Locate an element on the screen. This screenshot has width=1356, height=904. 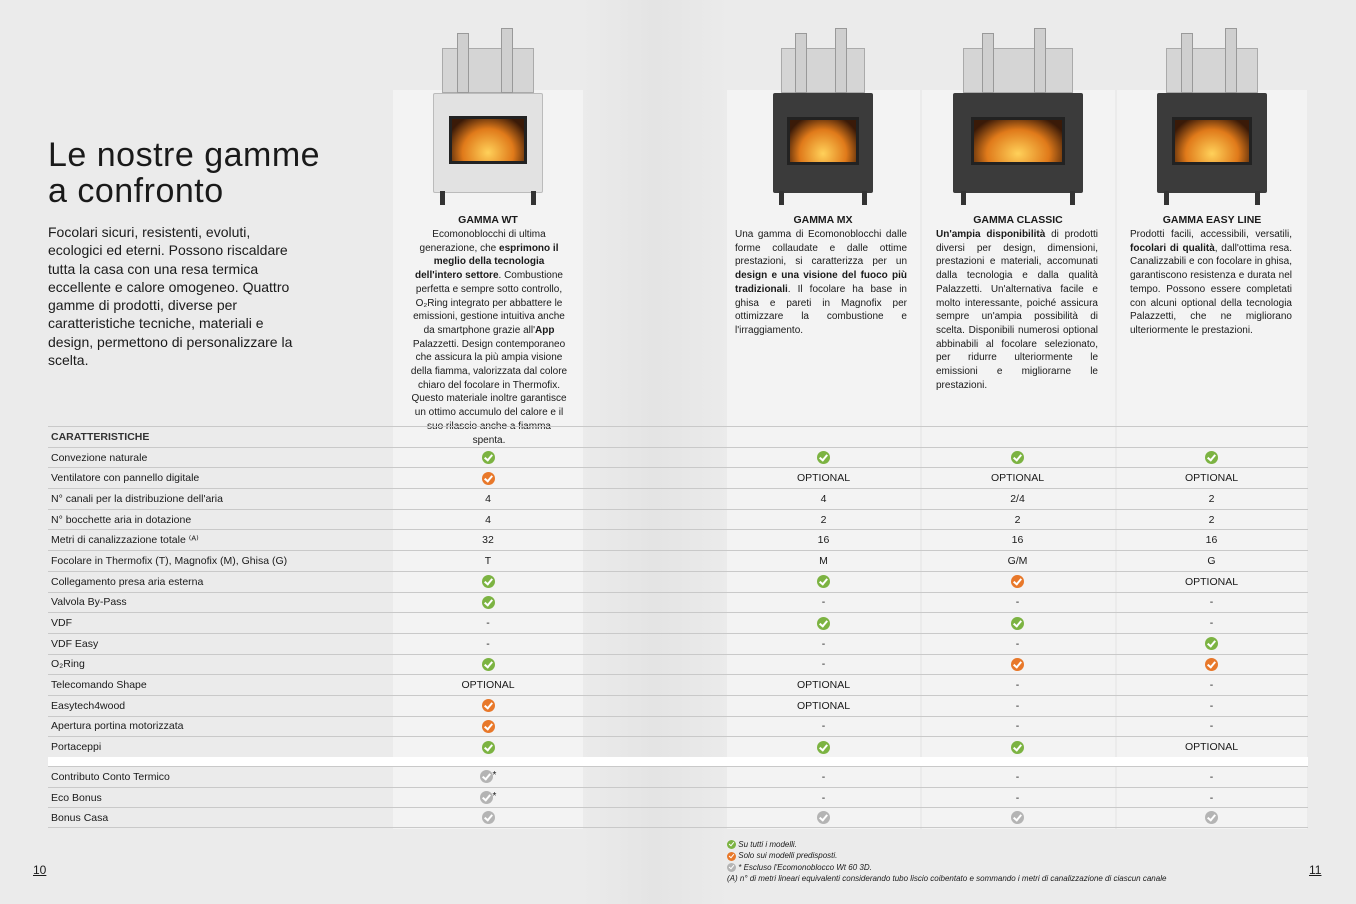
cell-value: 16 is located at coordinates (1017, 540).